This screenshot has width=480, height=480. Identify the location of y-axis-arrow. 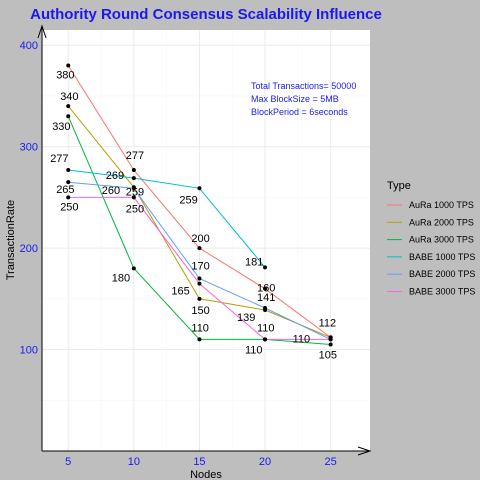
(42, 31).